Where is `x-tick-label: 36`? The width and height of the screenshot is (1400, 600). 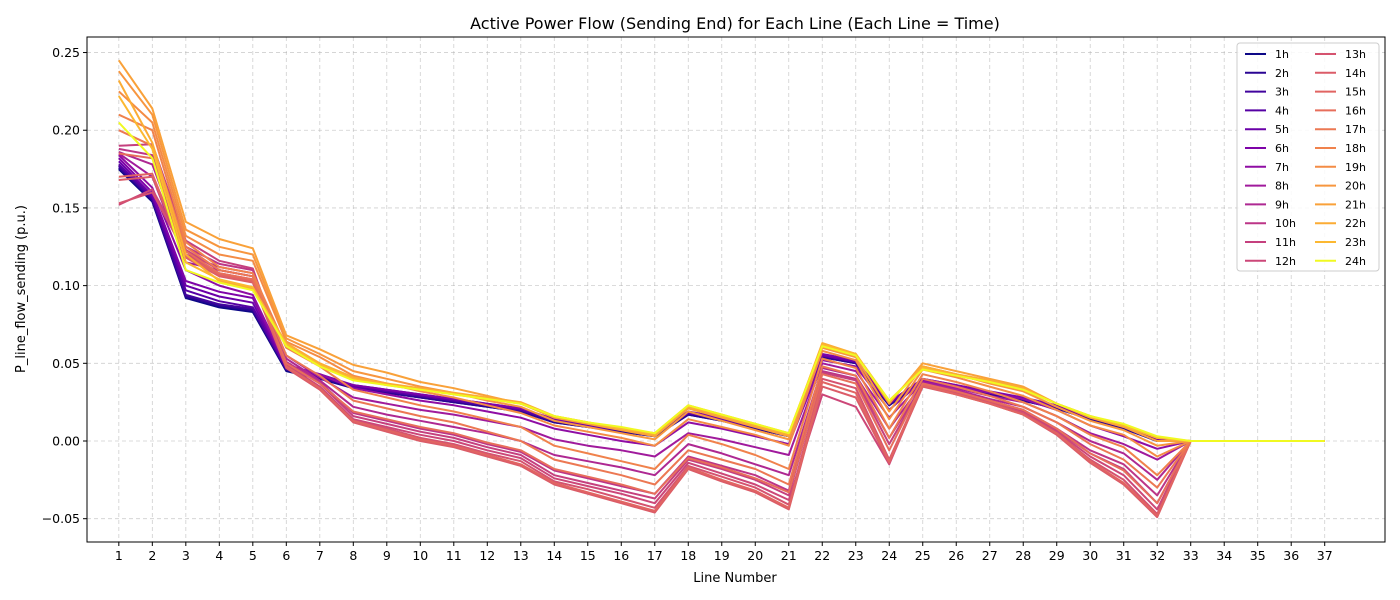 x-tick-label: 36 is located at coordinates (1291, 555).